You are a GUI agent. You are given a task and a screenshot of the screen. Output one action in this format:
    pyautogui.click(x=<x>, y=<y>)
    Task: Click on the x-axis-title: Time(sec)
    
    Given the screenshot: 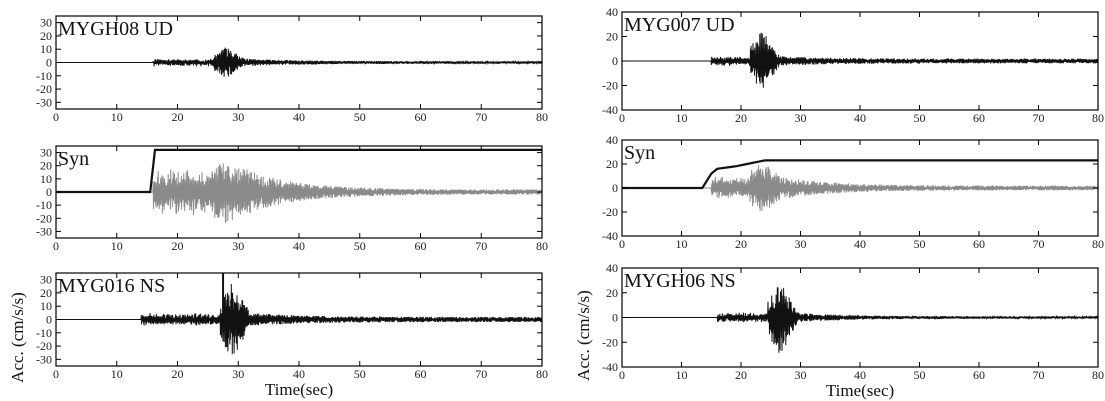 What is the action you would take?
    pyautogui.click(x=860, y=390)
    